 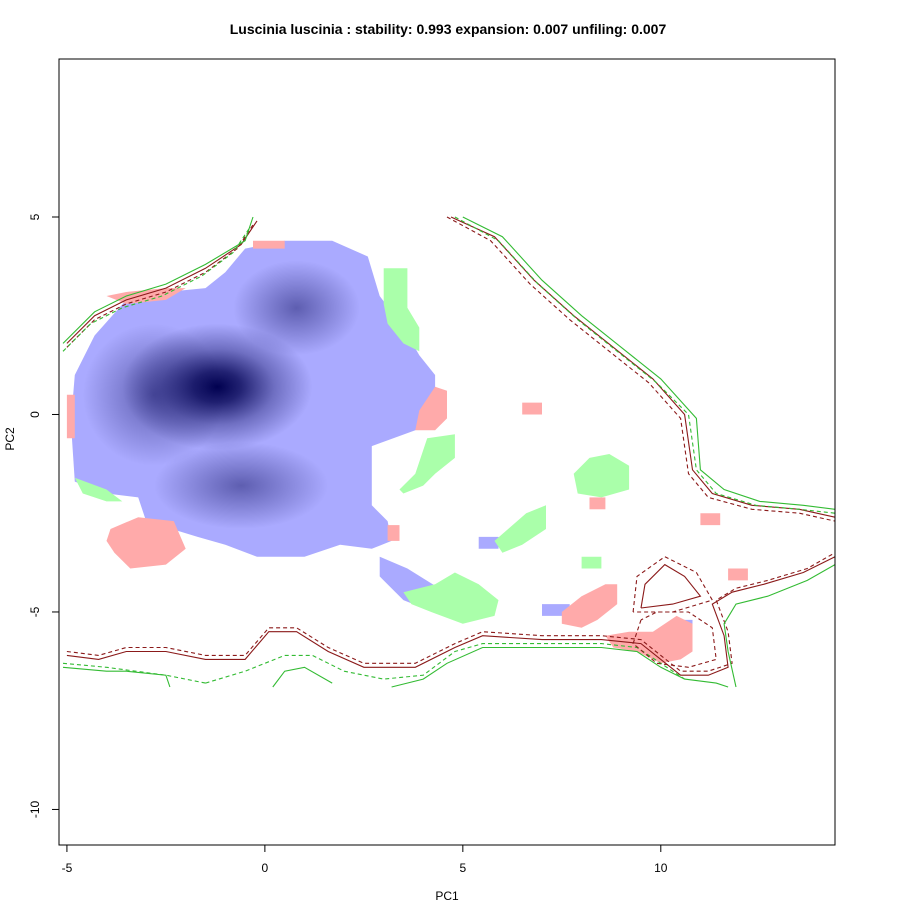 What do you see at coordinates (365, 859) in the screenshot?
I see `x-axis: -5 0 5 10` at bounding box center [365, 859].